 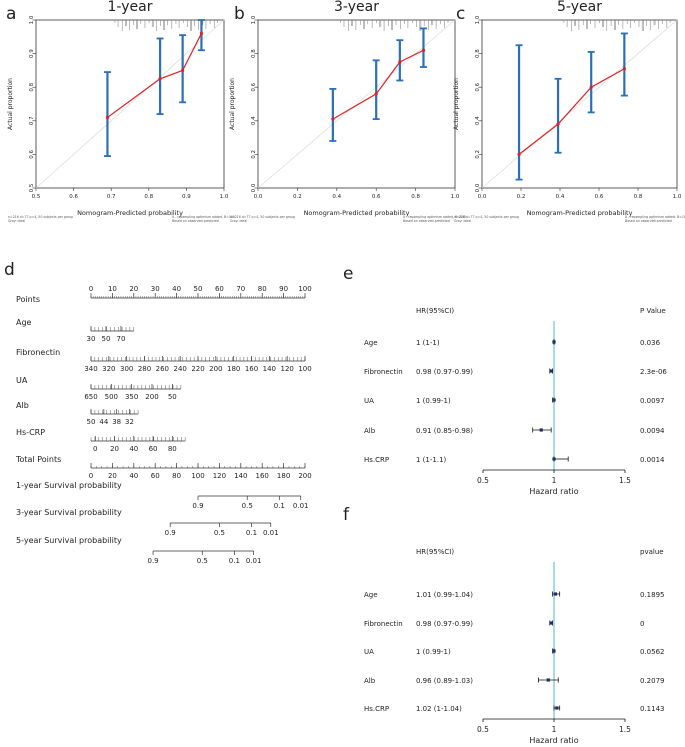 What do you see at coordinates (370, 431) in the screenshot?
I see `forest-row-name: Alb` at bounding box center [370, 431].